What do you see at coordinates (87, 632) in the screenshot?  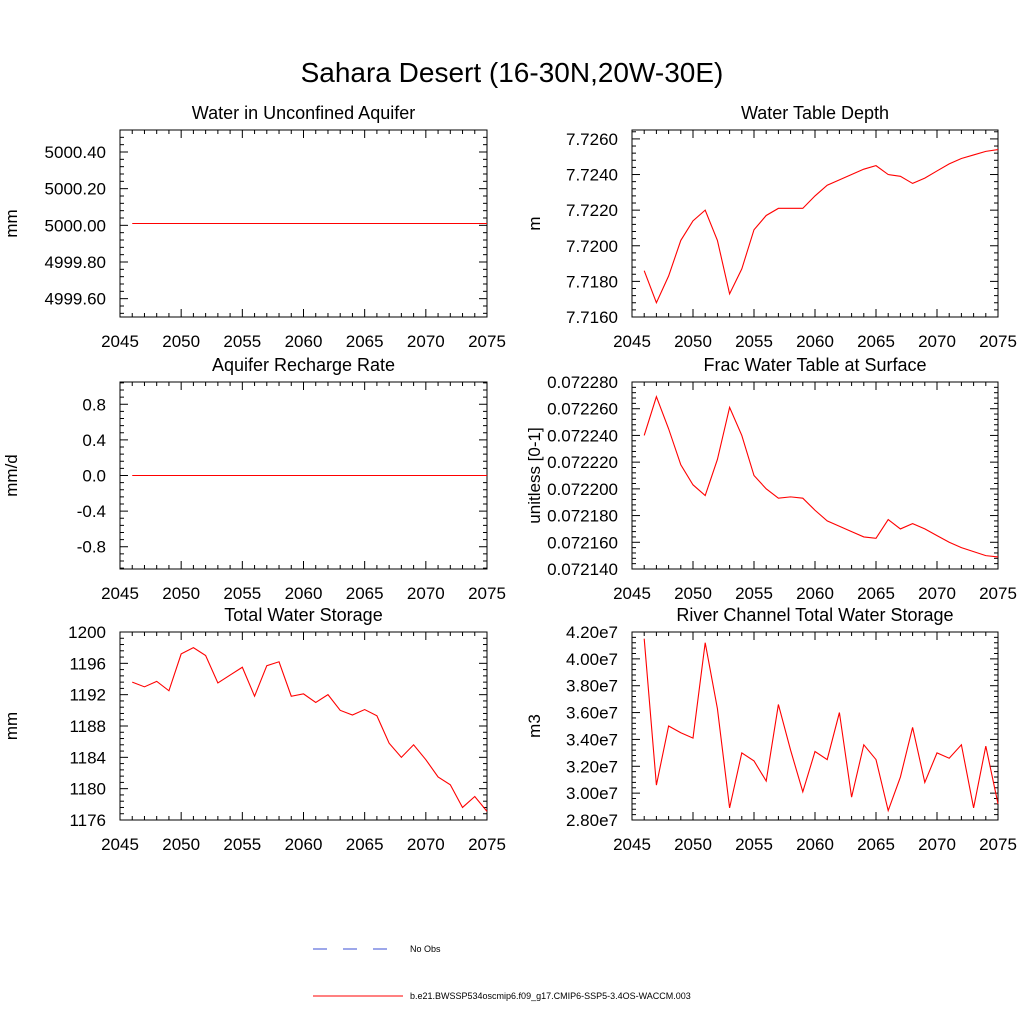 I see `y-tick-label: 1200` at bounding box center [87, 632].